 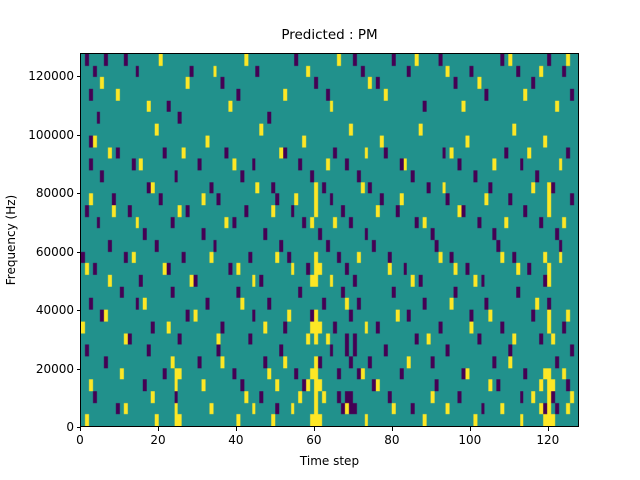 What do you see at coordinates (329, 35) in the screenshot?
I see `chart-title: Predicted : PM` at bounding box center [329, 35].